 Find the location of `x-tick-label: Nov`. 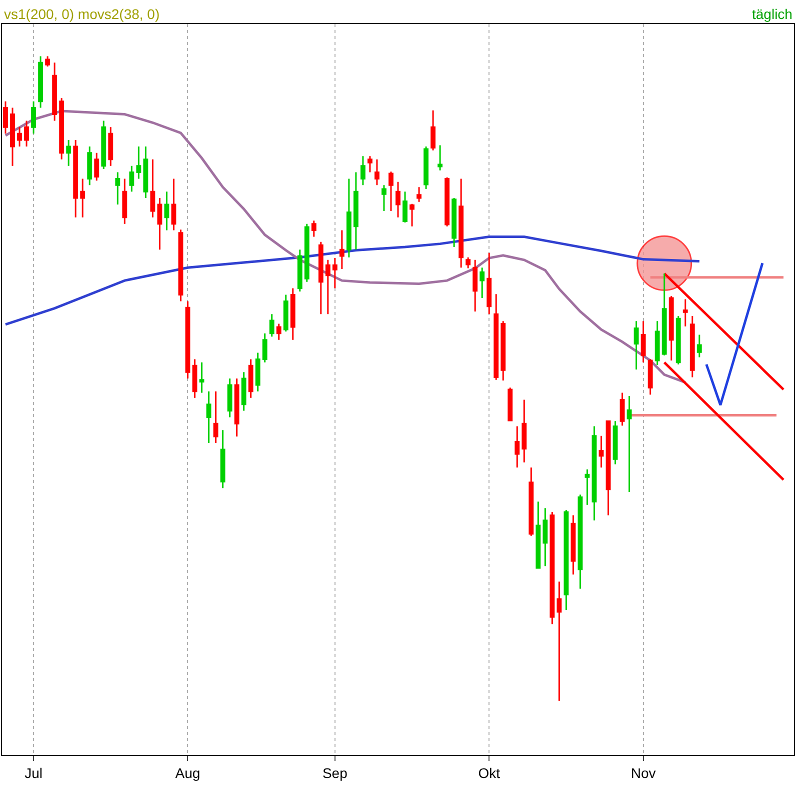

x-tick-label: Nov is located at coordinates (643, 772).